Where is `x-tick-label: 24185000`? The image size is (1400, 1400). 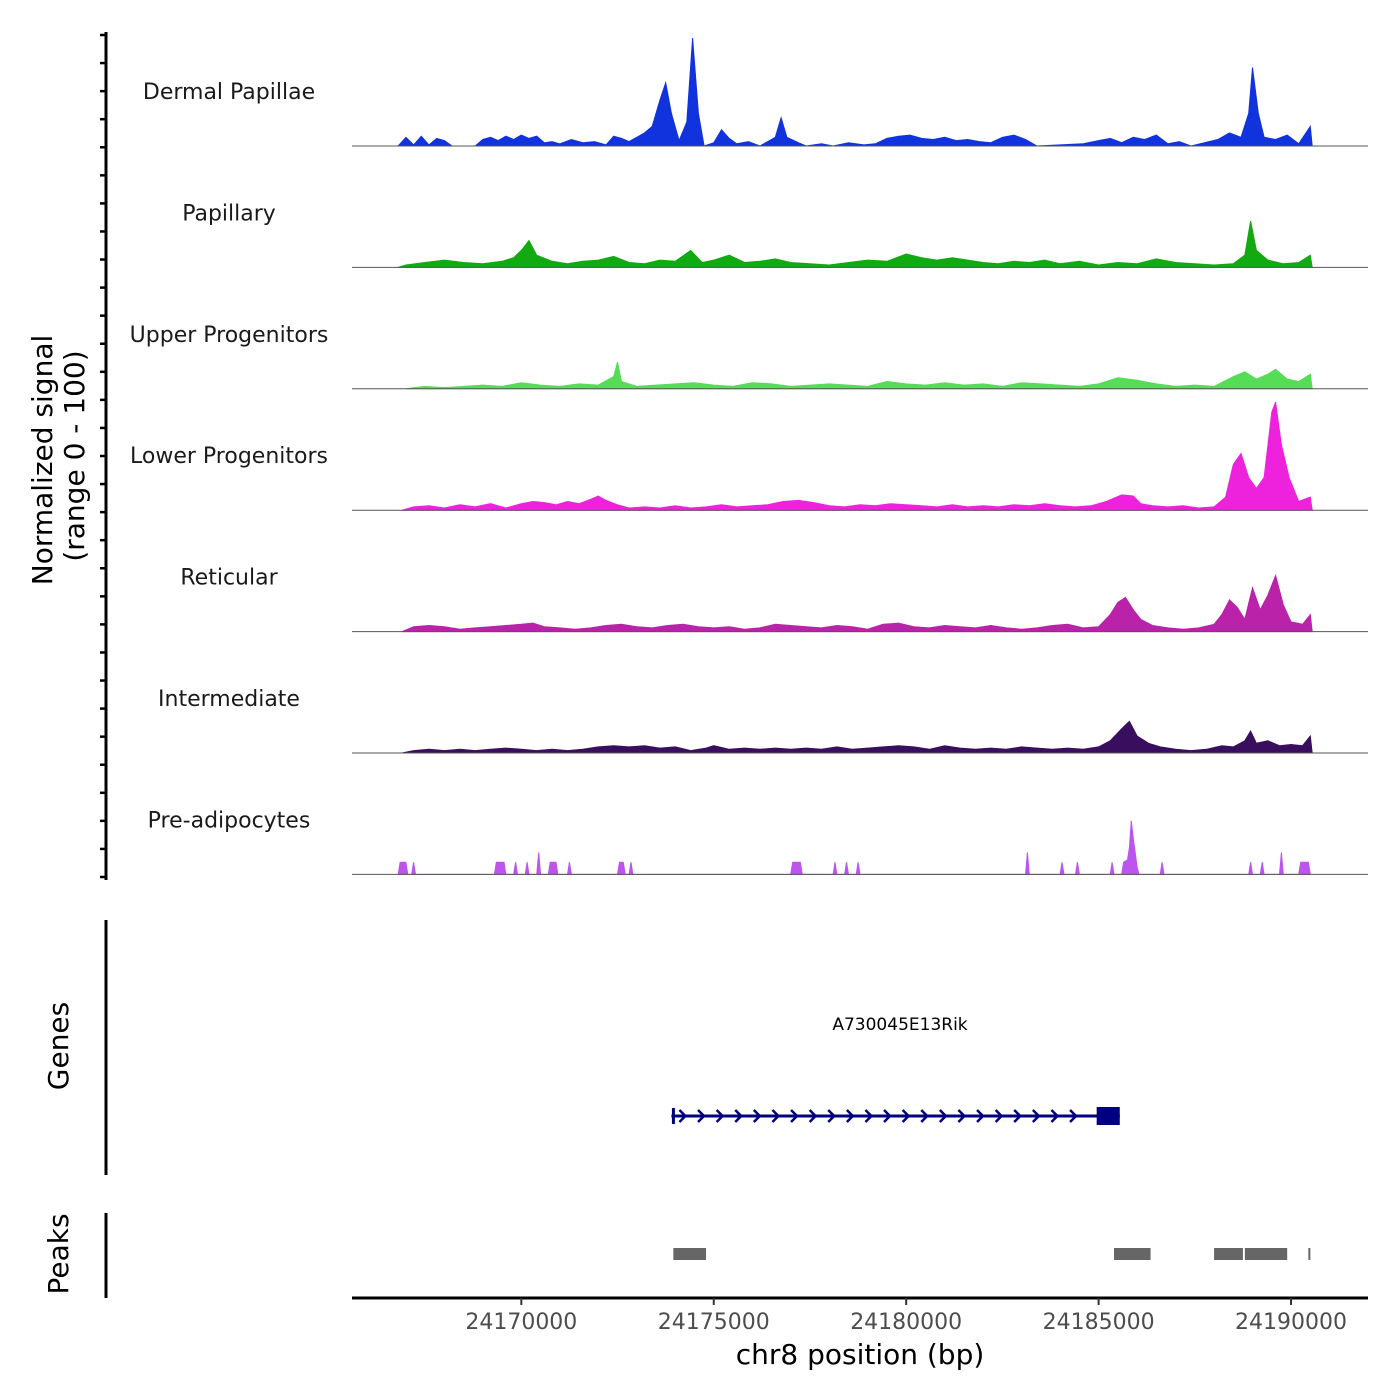
x-tick-label: 24185000 is located at coordinates (1099, 1322).